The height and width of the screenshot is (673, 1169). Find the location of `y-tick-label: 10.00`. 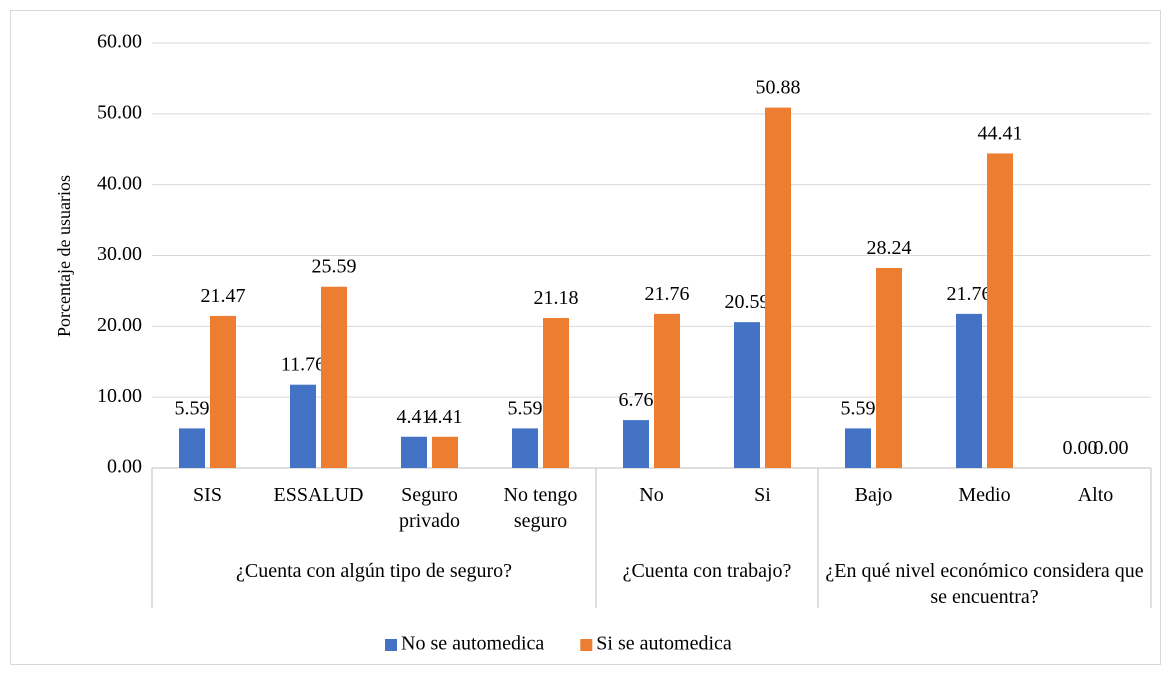

y-tick-label: 10.00 is located at coordinates (119, 396).